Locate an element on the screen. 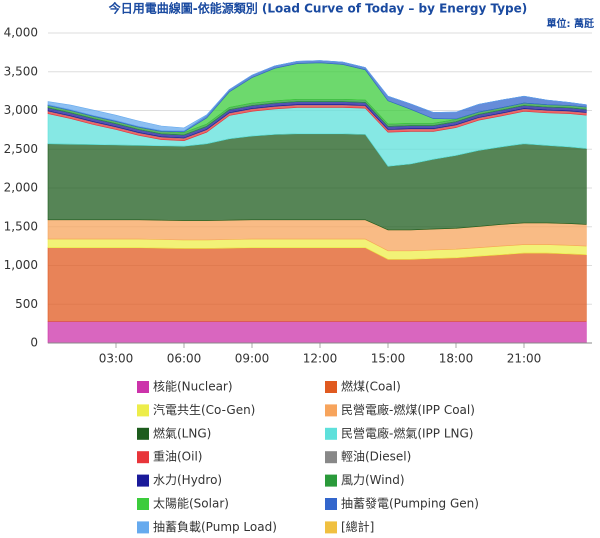 Image resolution: width=600 pixels, height=538 pixels. legend-label: 核能(Nuclear) is located at coordinates (193, 387).